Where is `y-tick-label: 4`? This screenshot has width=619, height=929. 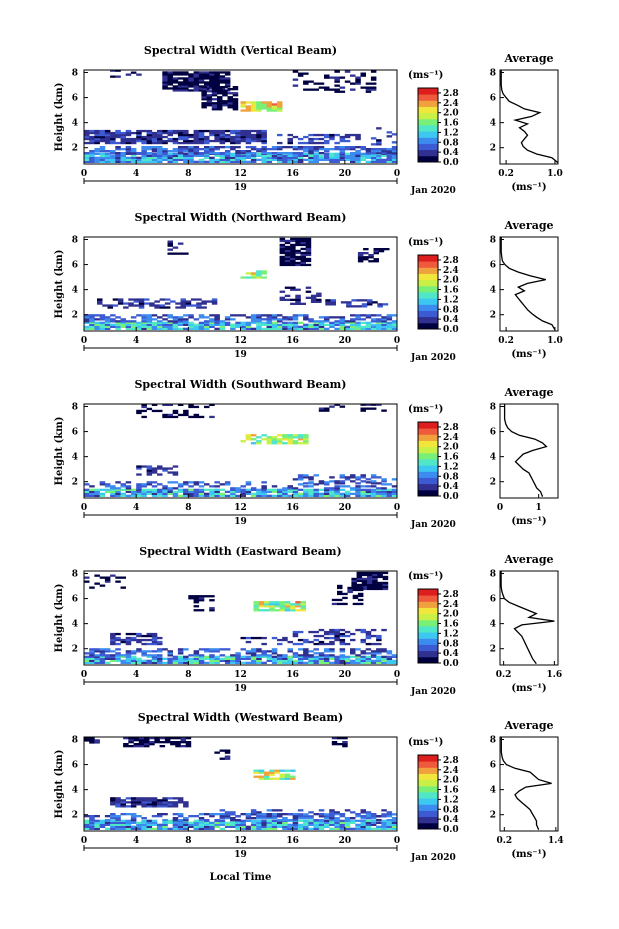
y-tick-label: 4 is located at coordinates (75, 625).